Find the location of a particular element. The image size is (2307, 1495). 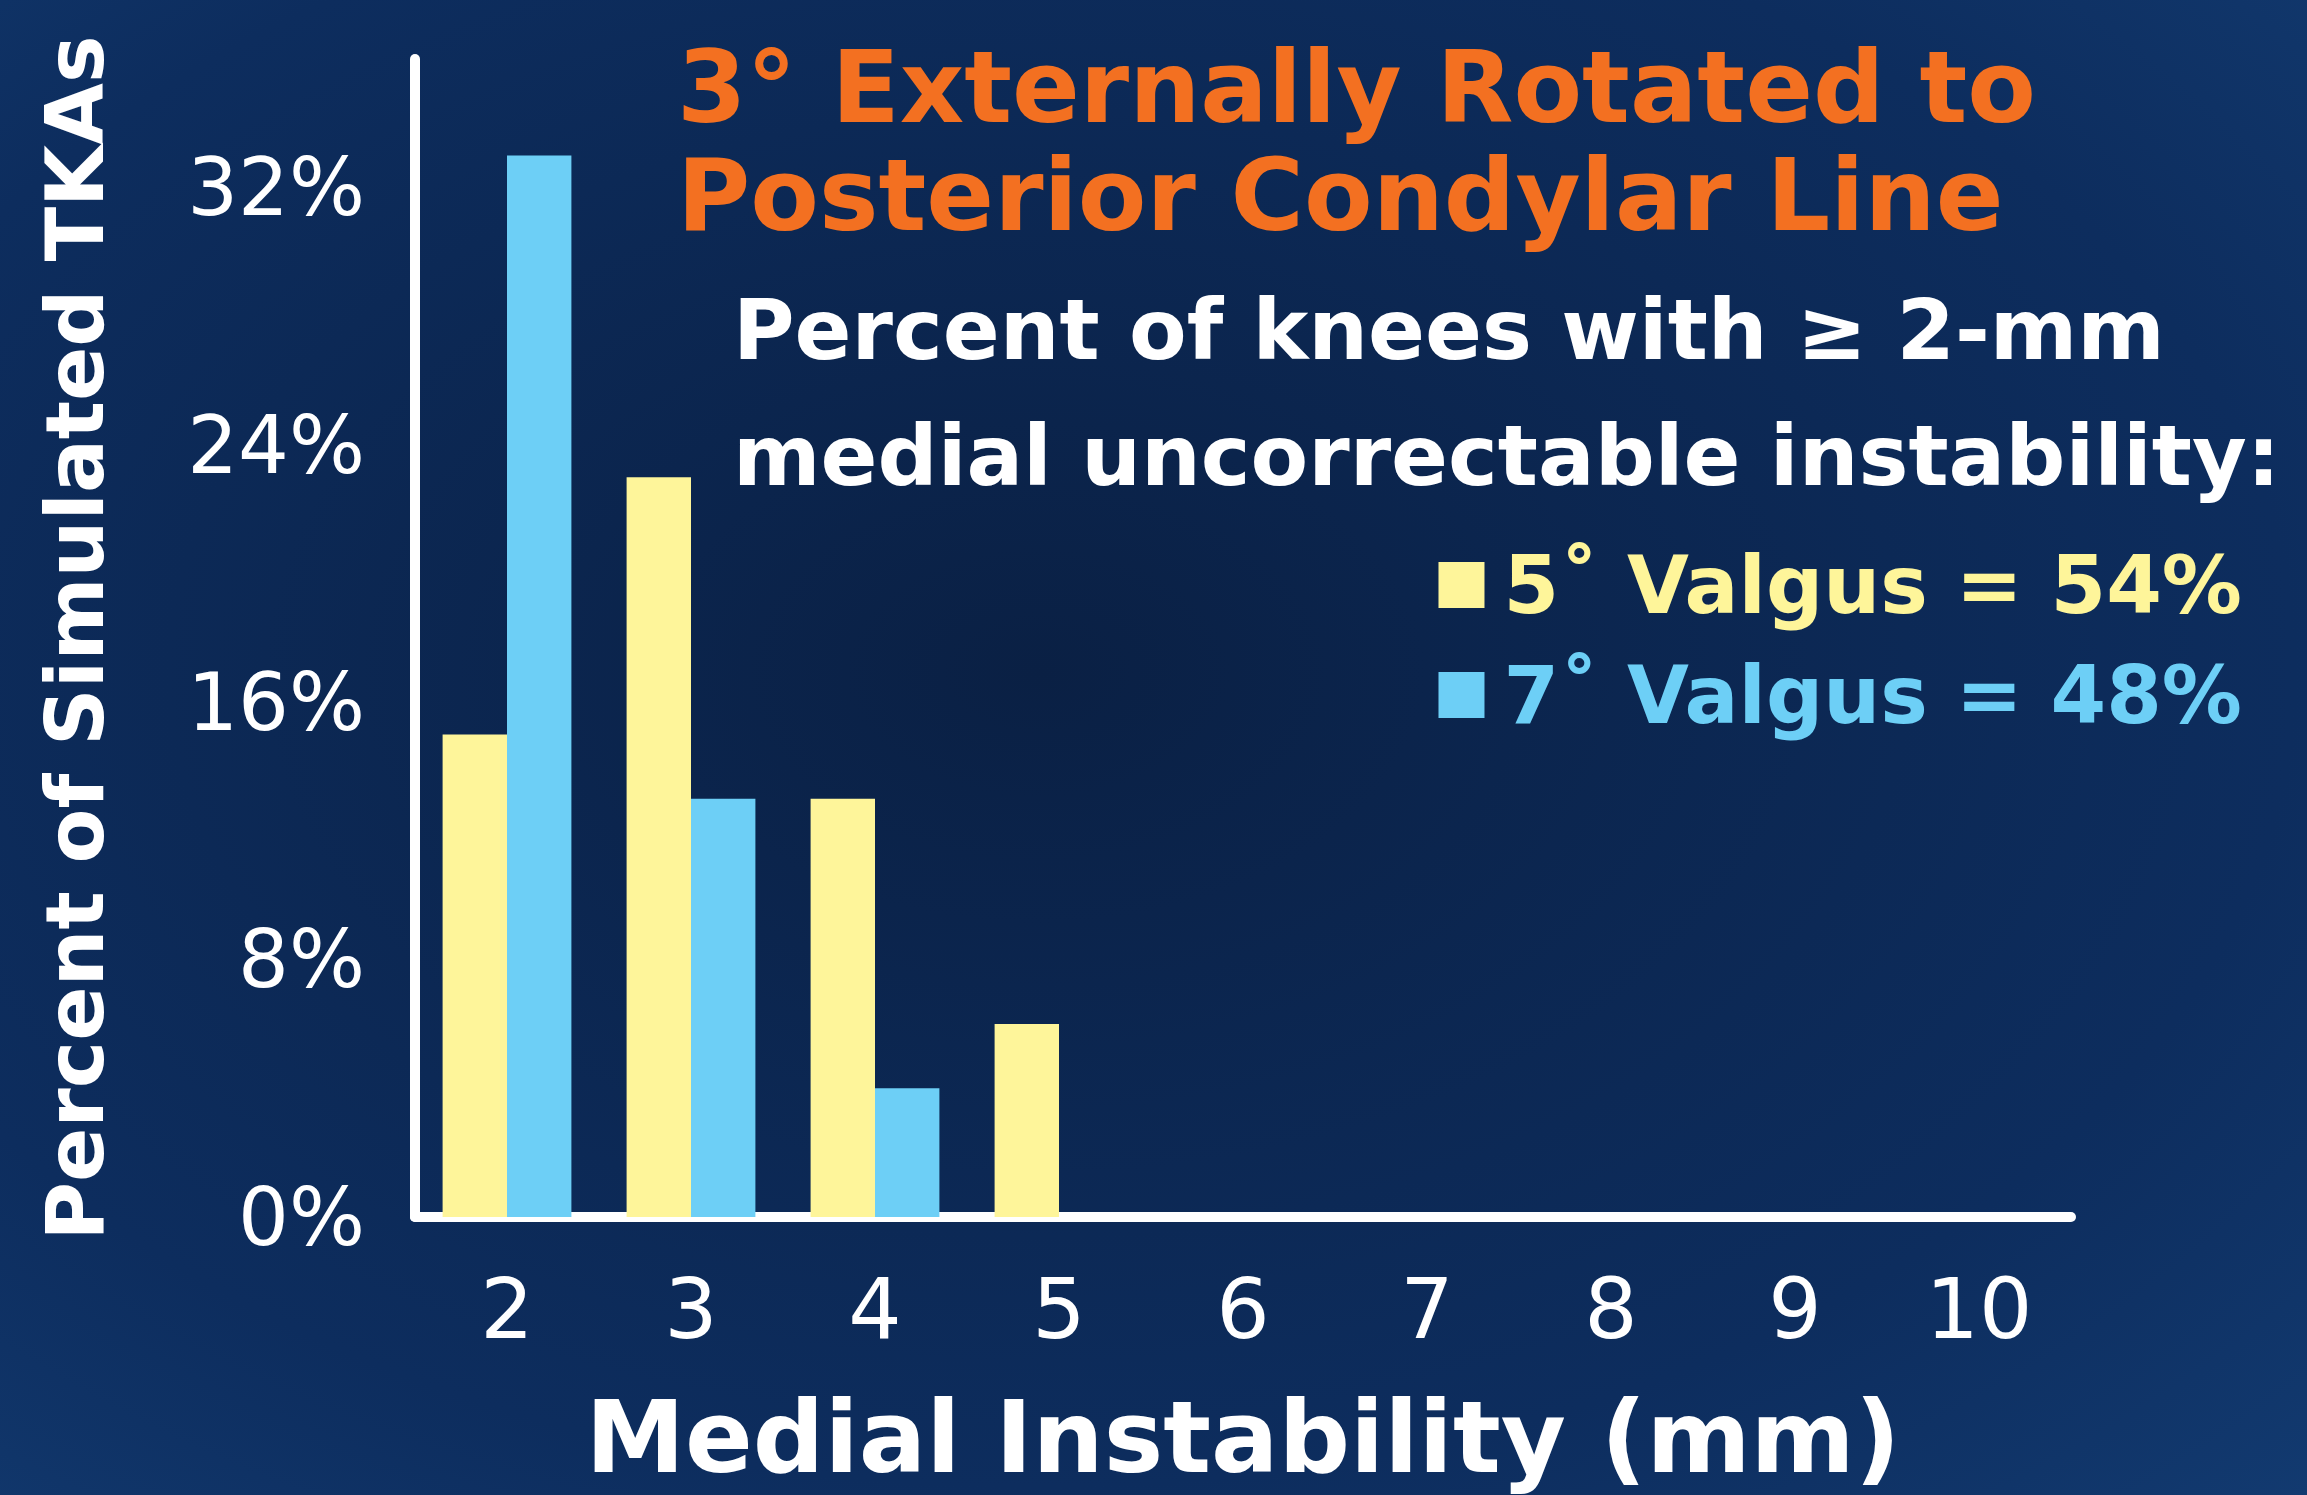

chart-title: 3° Externally Rotated to Posterior Condylar Line is located at coordinates (1356, 141).